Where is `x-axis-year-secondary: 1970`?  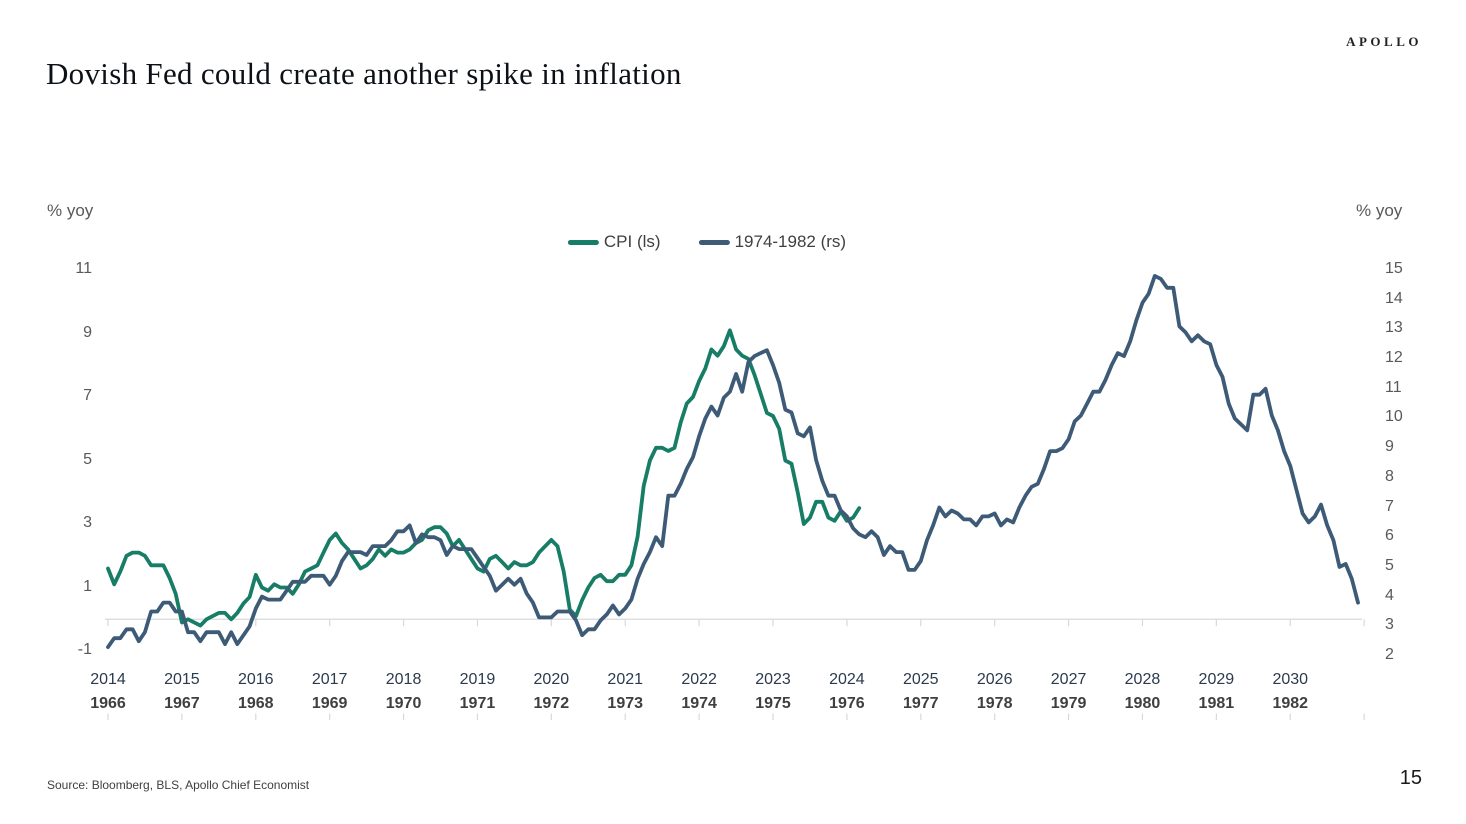 x-axis-year-secondary: 1970 is located at coordinates (403, 703).